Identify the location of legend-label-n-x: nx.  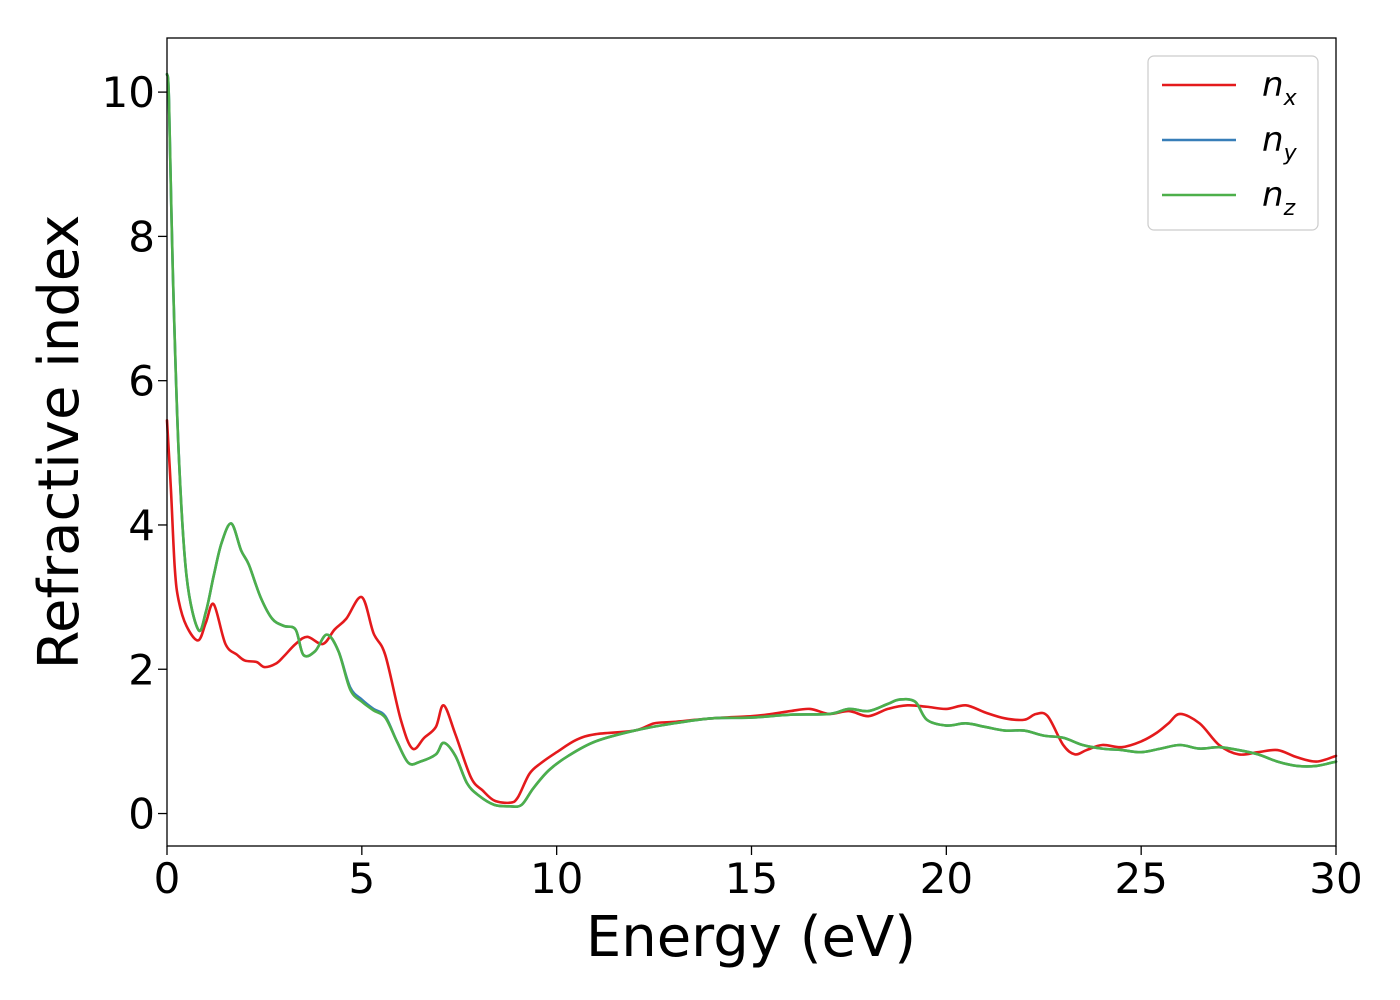
(1280, 88).